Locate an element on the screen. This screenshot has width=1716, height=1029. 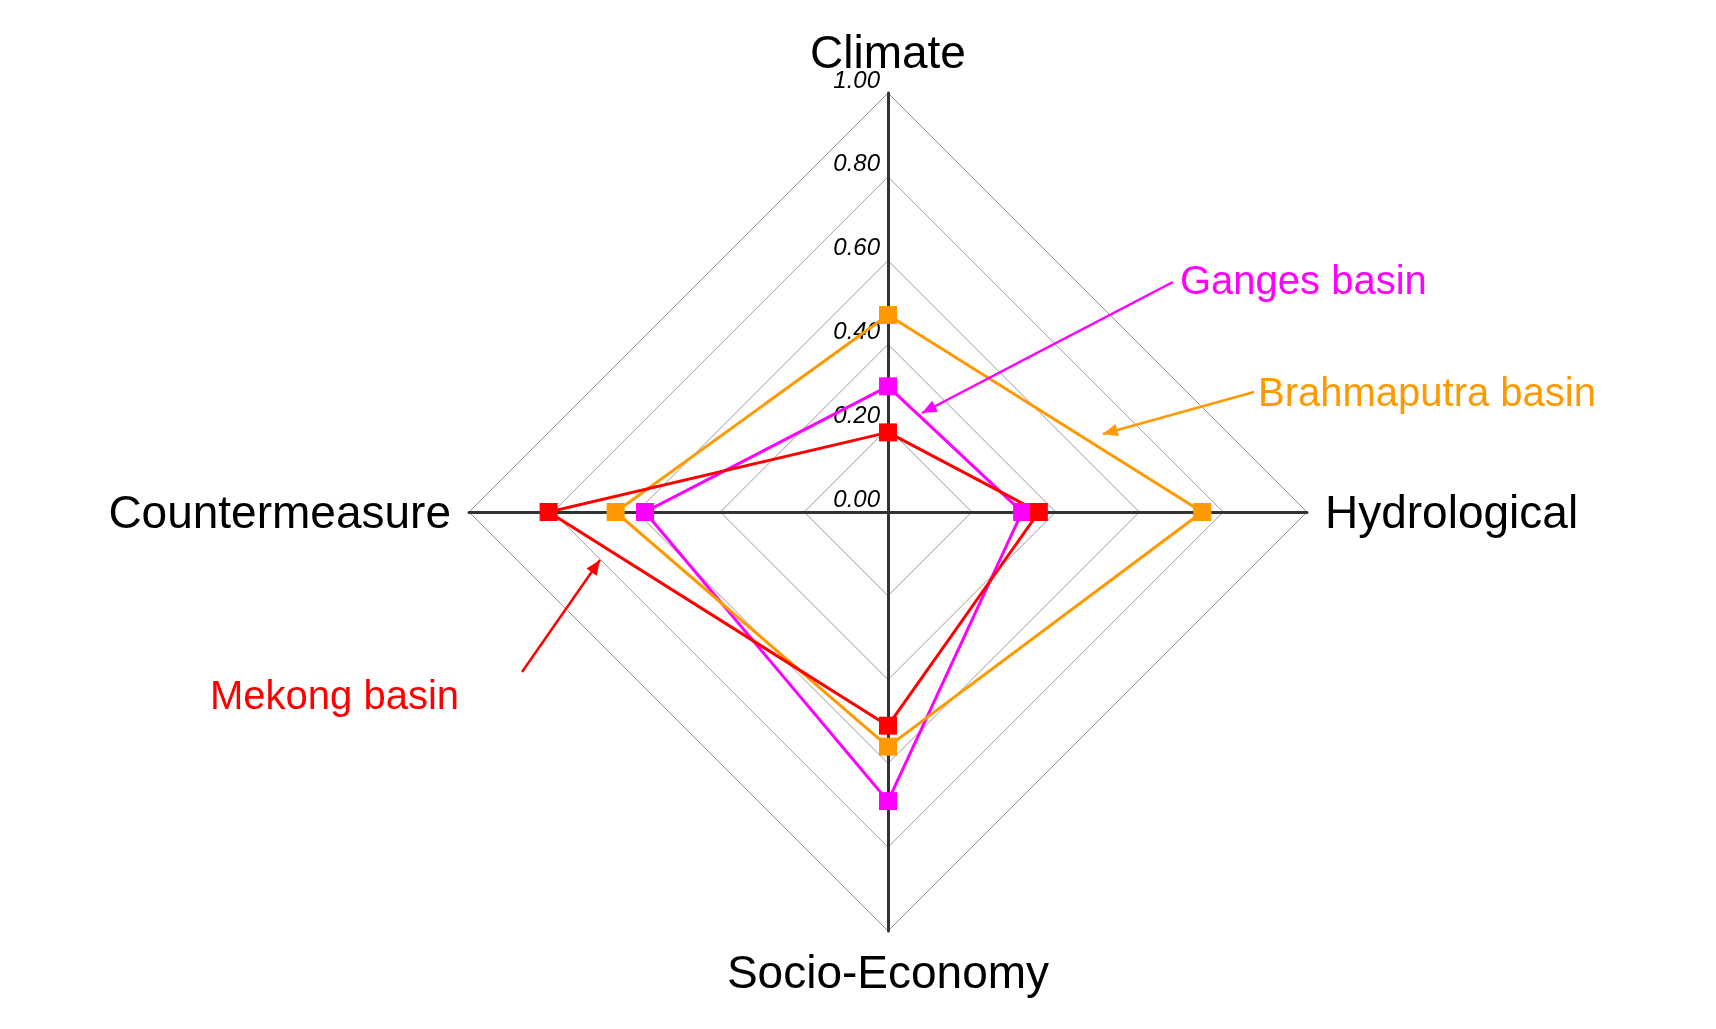
spoke-label: Hydrological is located at coordinates (1452, 512).